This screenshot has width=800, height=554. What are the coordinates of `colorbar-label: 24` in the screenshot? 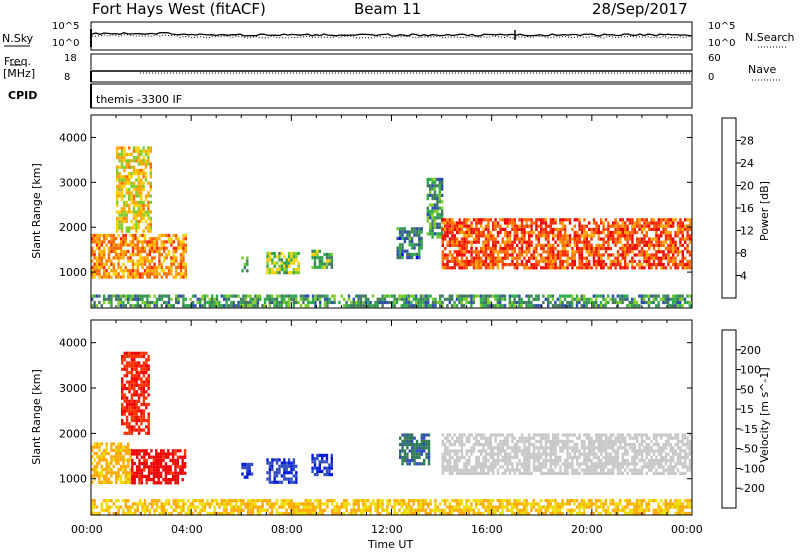 It's located at (747, 163).